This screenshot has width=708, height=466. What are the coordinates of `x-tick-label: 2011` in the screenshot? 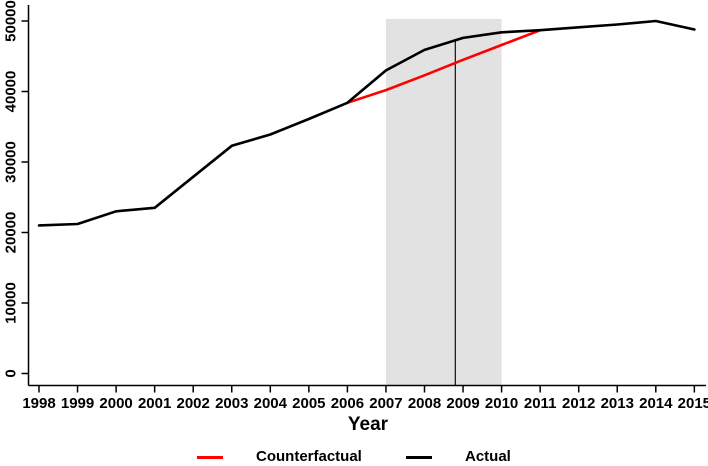 It's located at (540, 403).